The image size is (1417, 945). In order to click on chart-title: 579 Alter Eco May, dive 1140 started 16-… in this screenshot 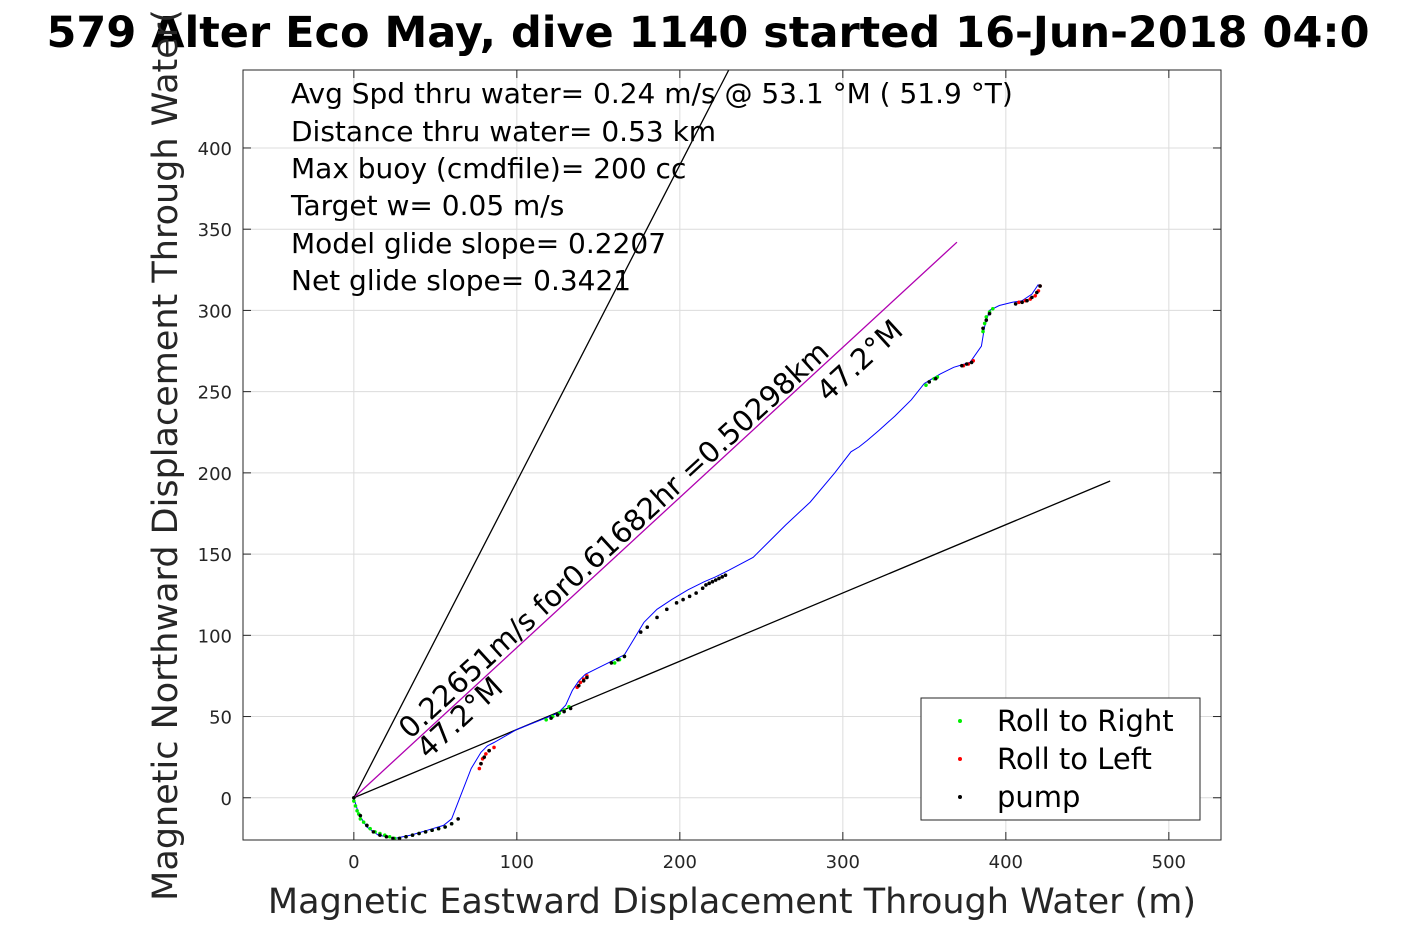, I will do `click(707, 33)`.